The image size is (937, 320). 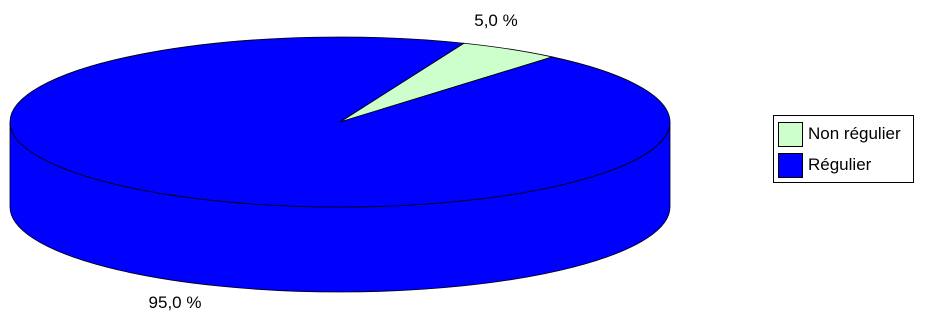 I want to click on legend-item-non-regulier: Non régulier, so click(x=839, y=134).